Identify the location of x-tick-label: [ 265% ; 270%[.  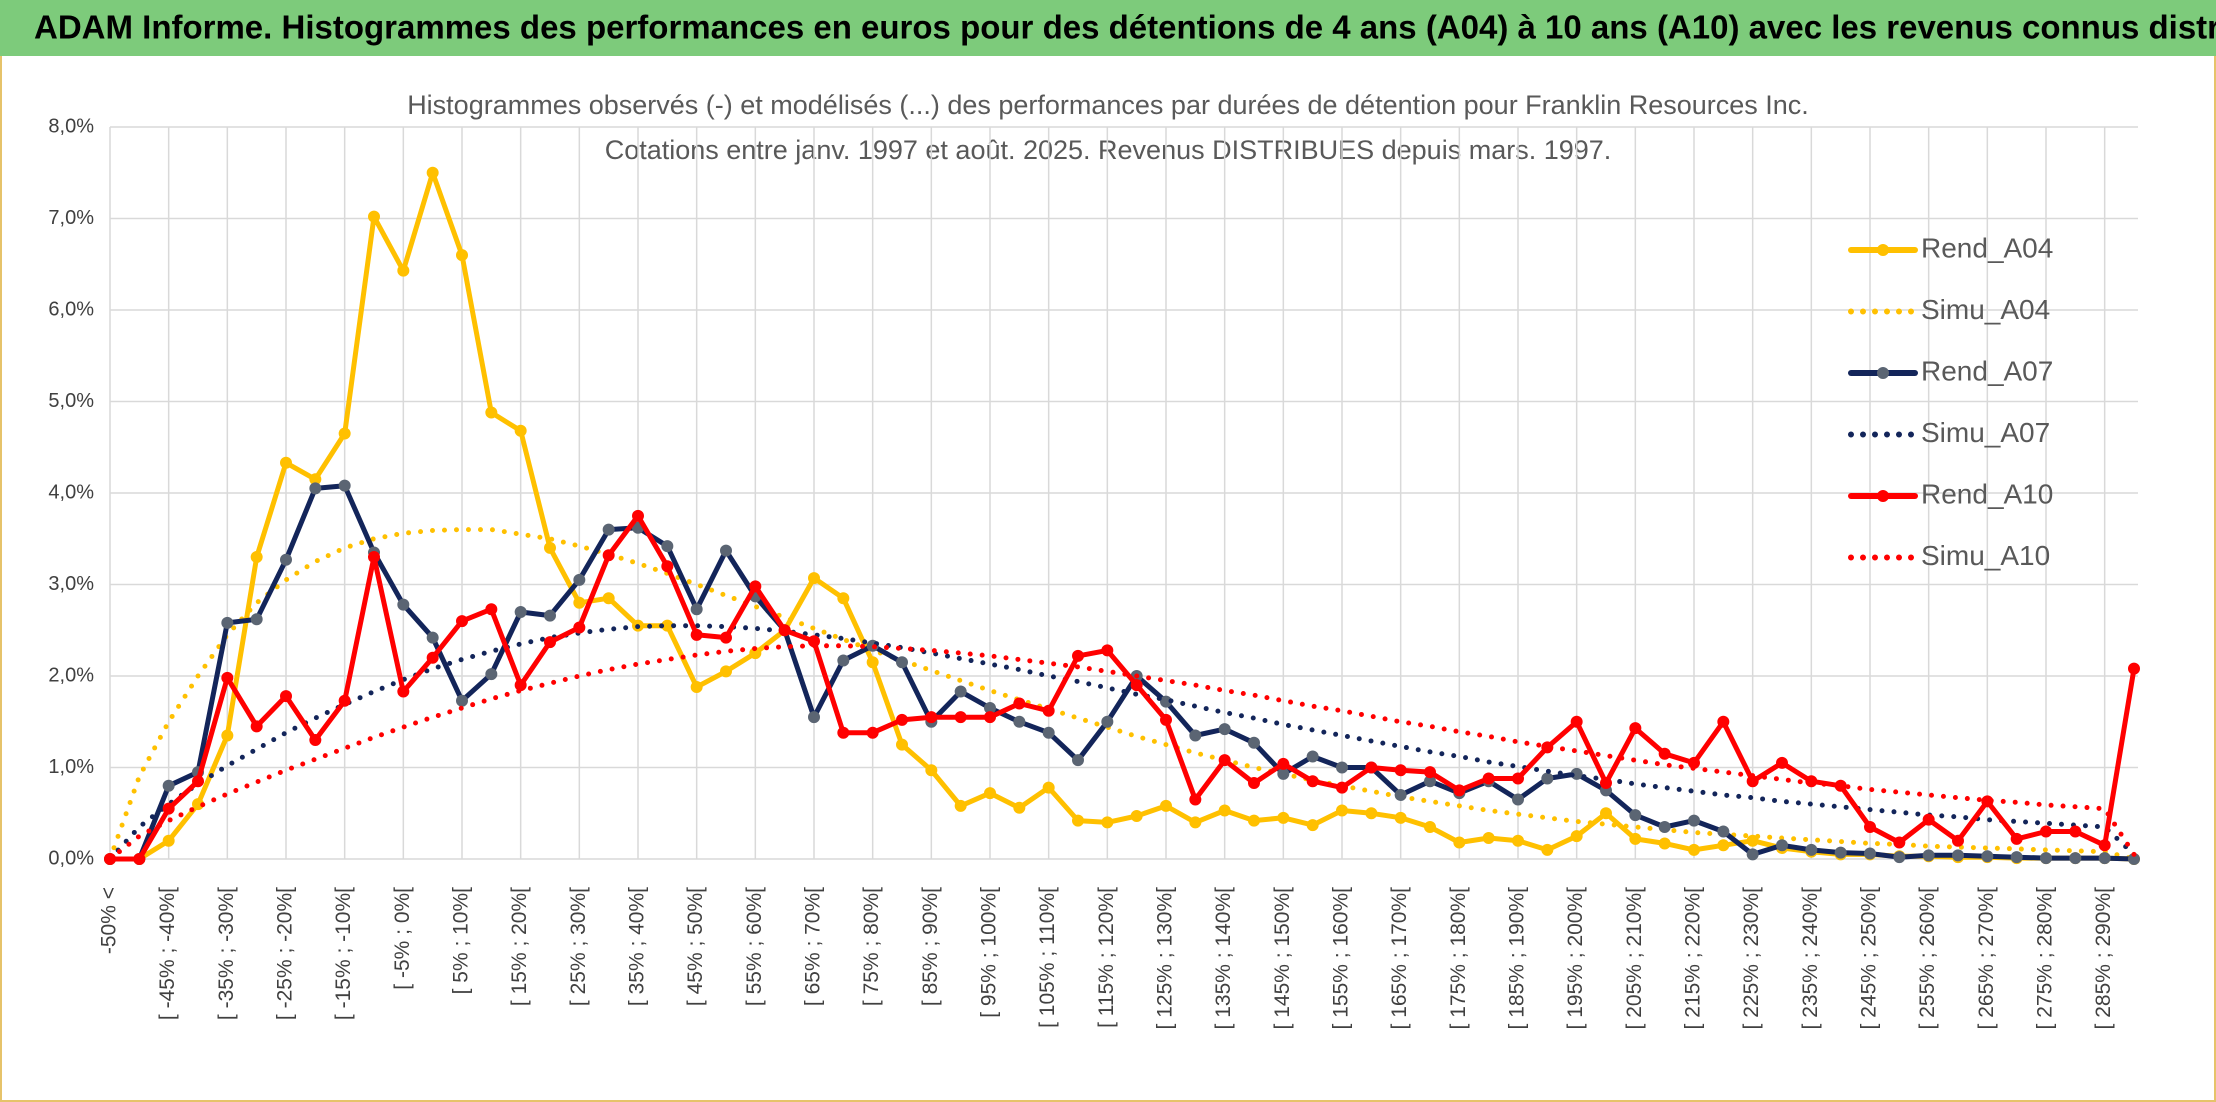
(1986, 958).